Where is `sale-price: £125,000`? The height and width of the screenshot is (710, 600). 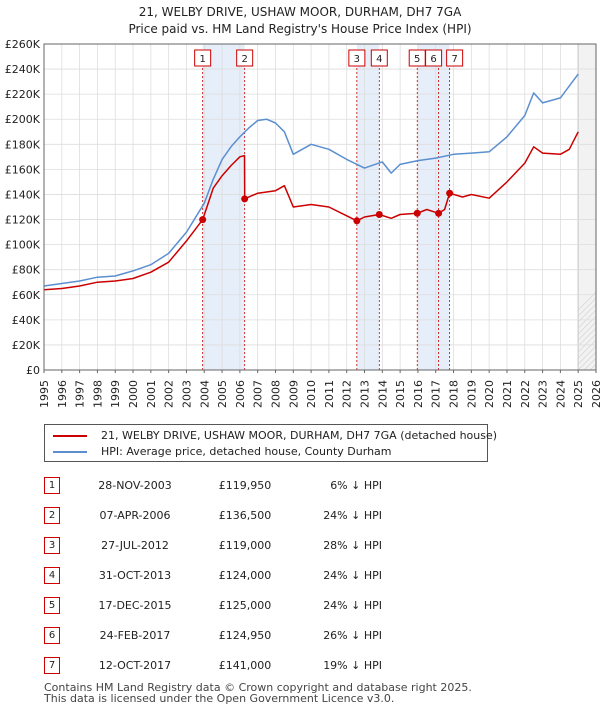
sale-price: £125,000 is located at coordinates (245, 605).